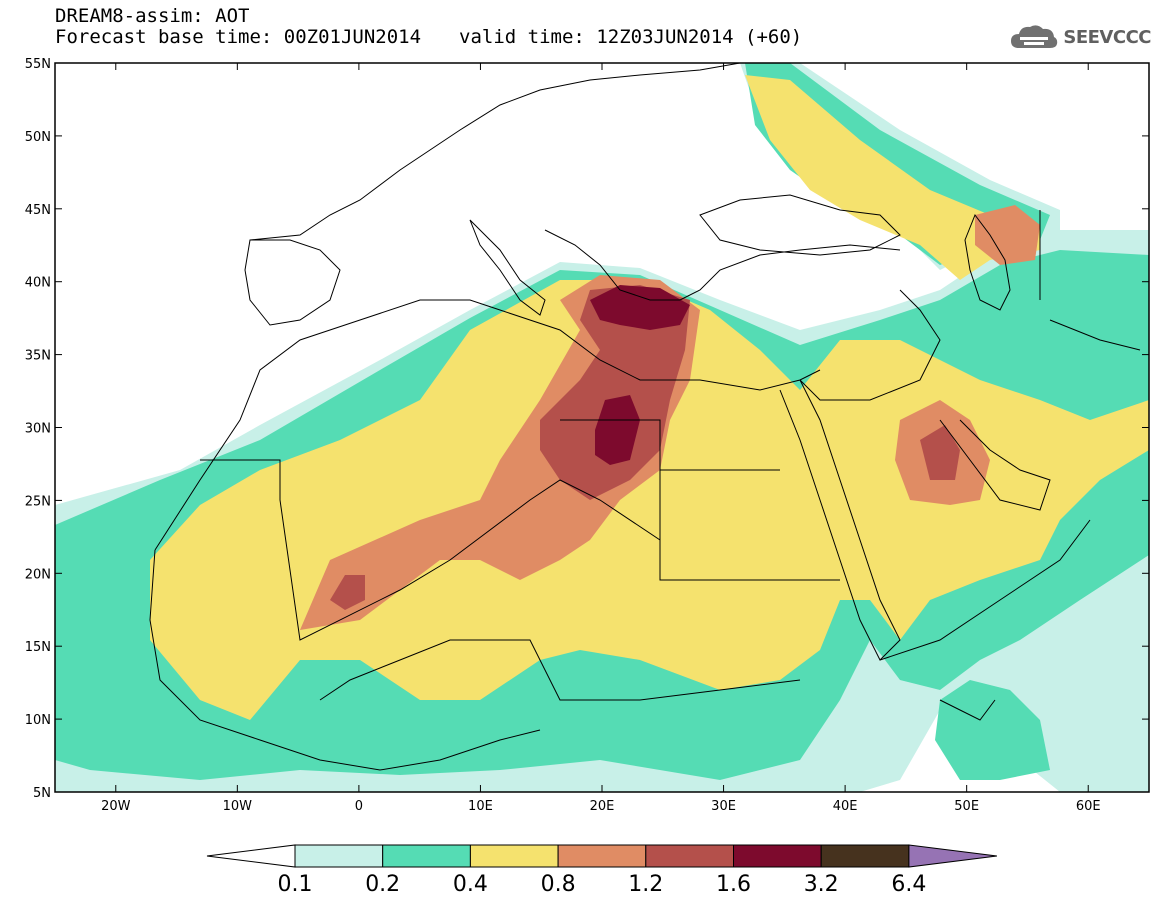  What do you see at coordinates (1088, 806) in the screenshot?
I see `lon-label: 60E` at bounding box center [1088, 806].